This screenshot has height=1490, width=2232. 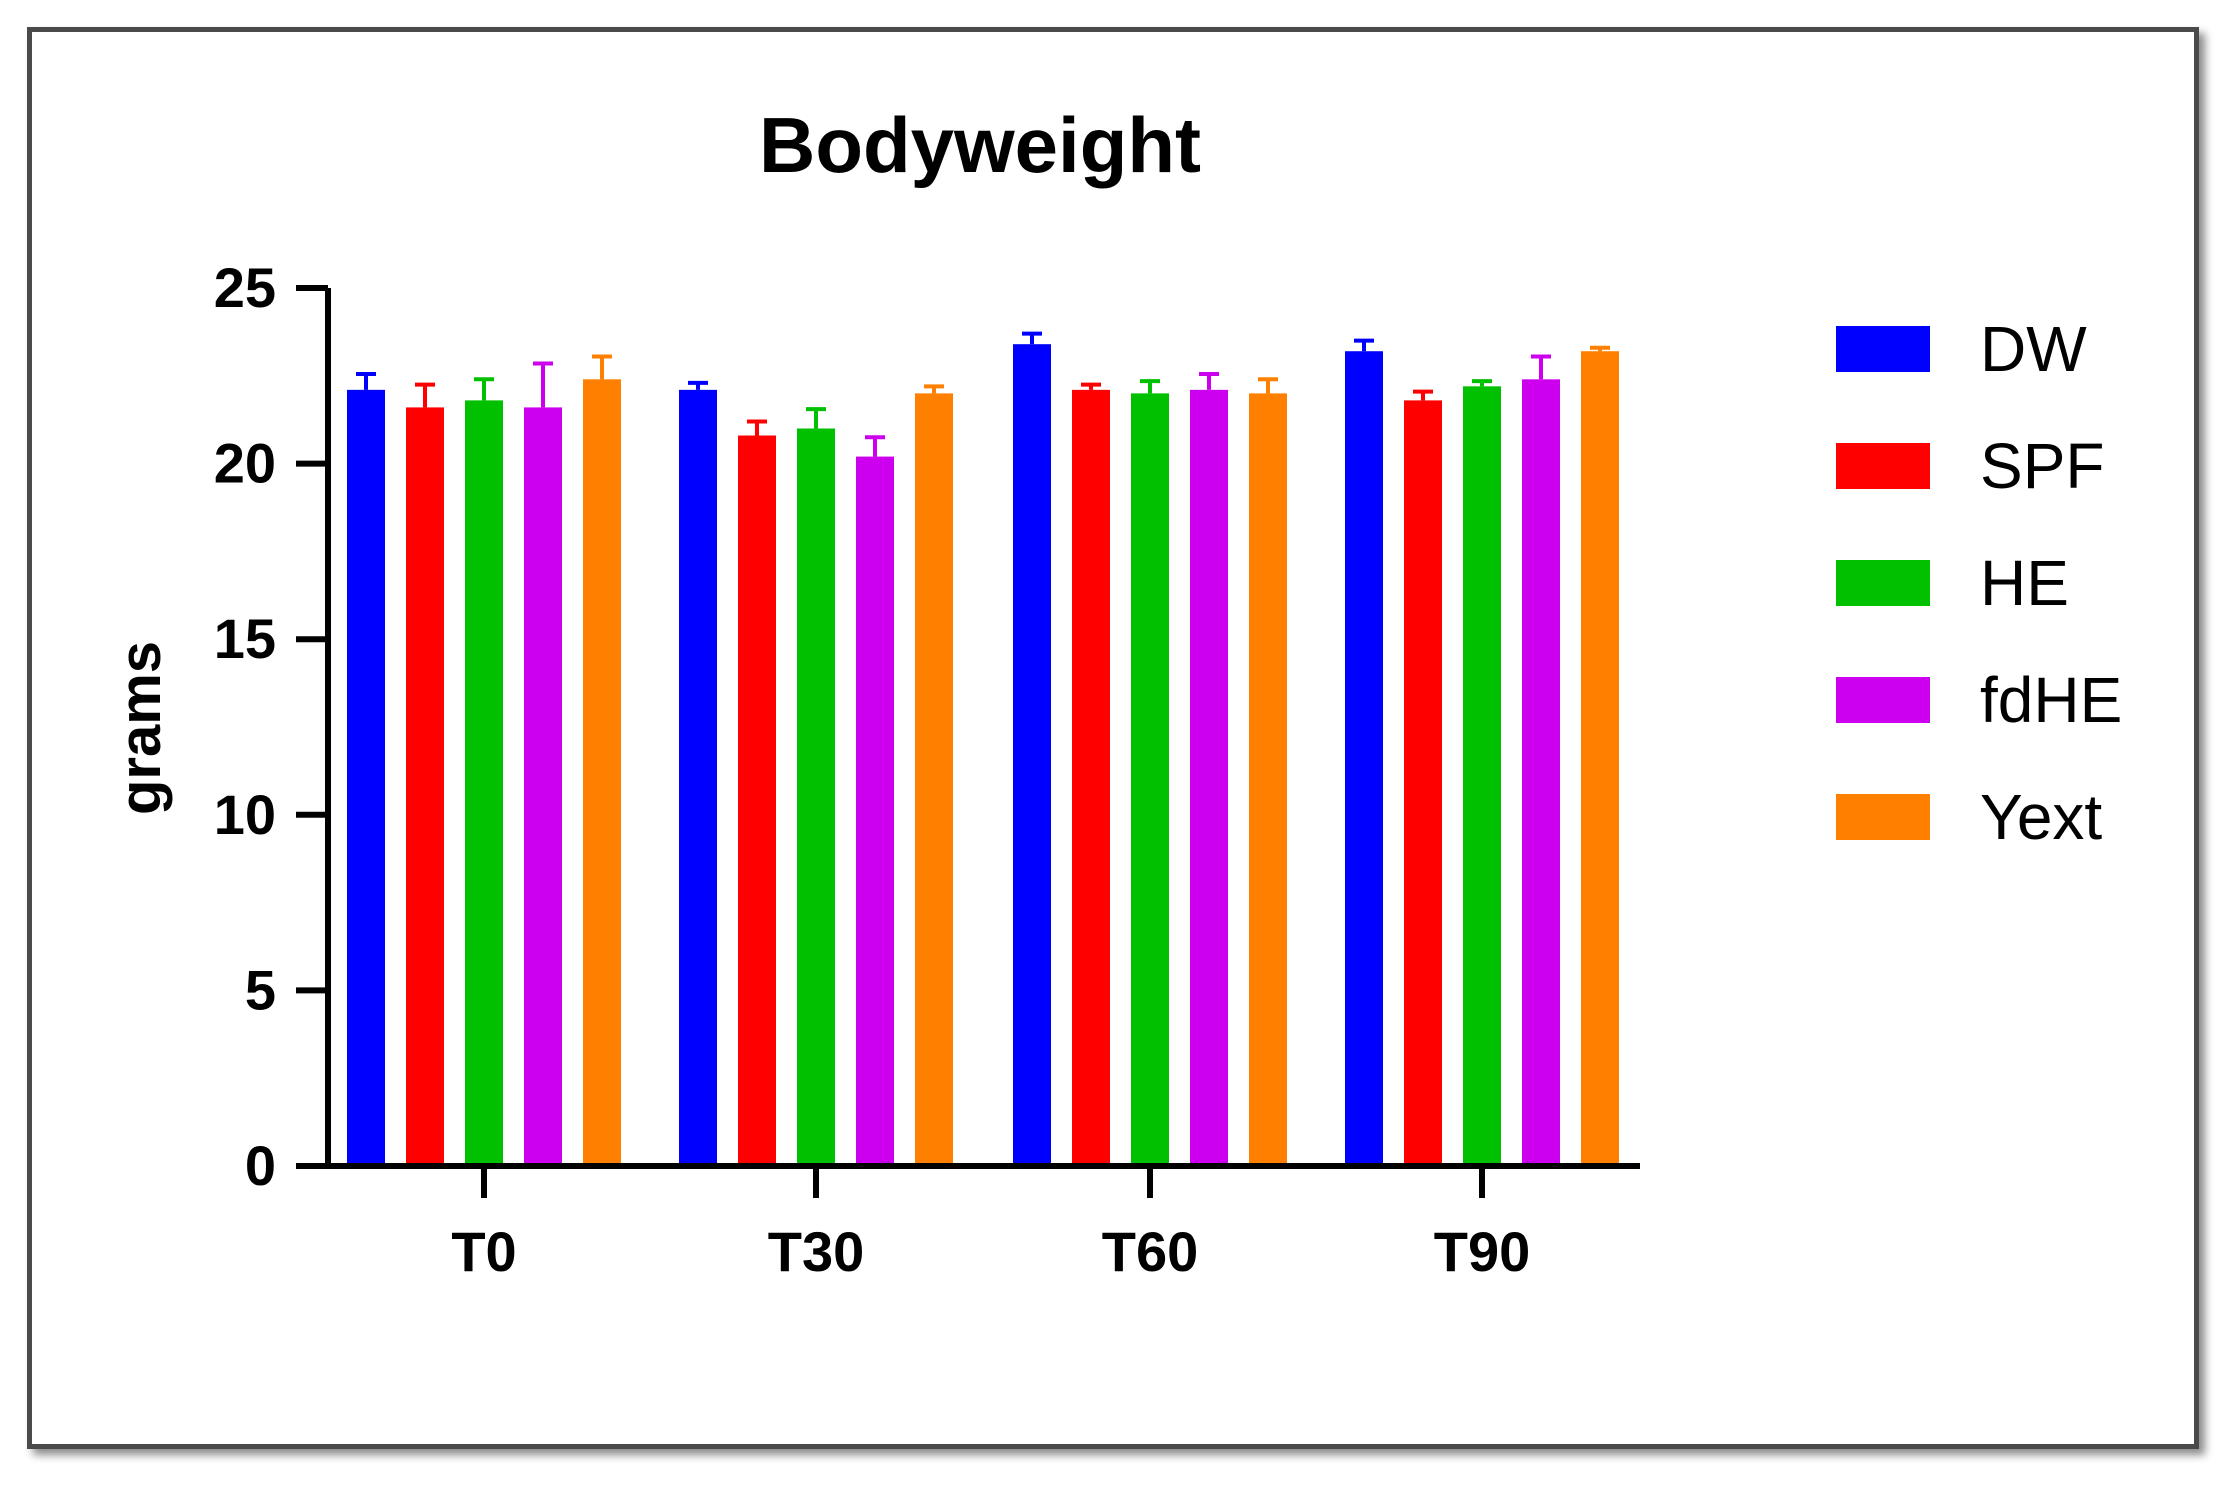 I want to click on x-ticks: T0 T30 T60 T90, so click(x=990, y=1224).